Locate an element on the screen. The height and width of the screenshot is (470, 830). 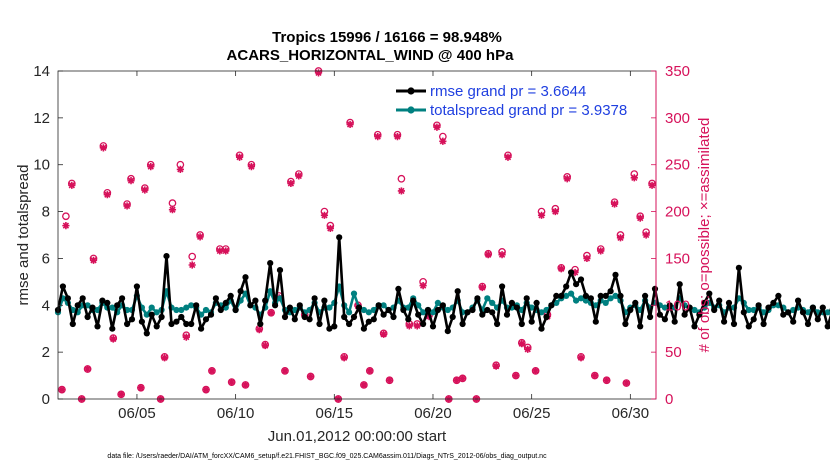
x-tick-label: 06/10 is located at coordinates (236, 413).